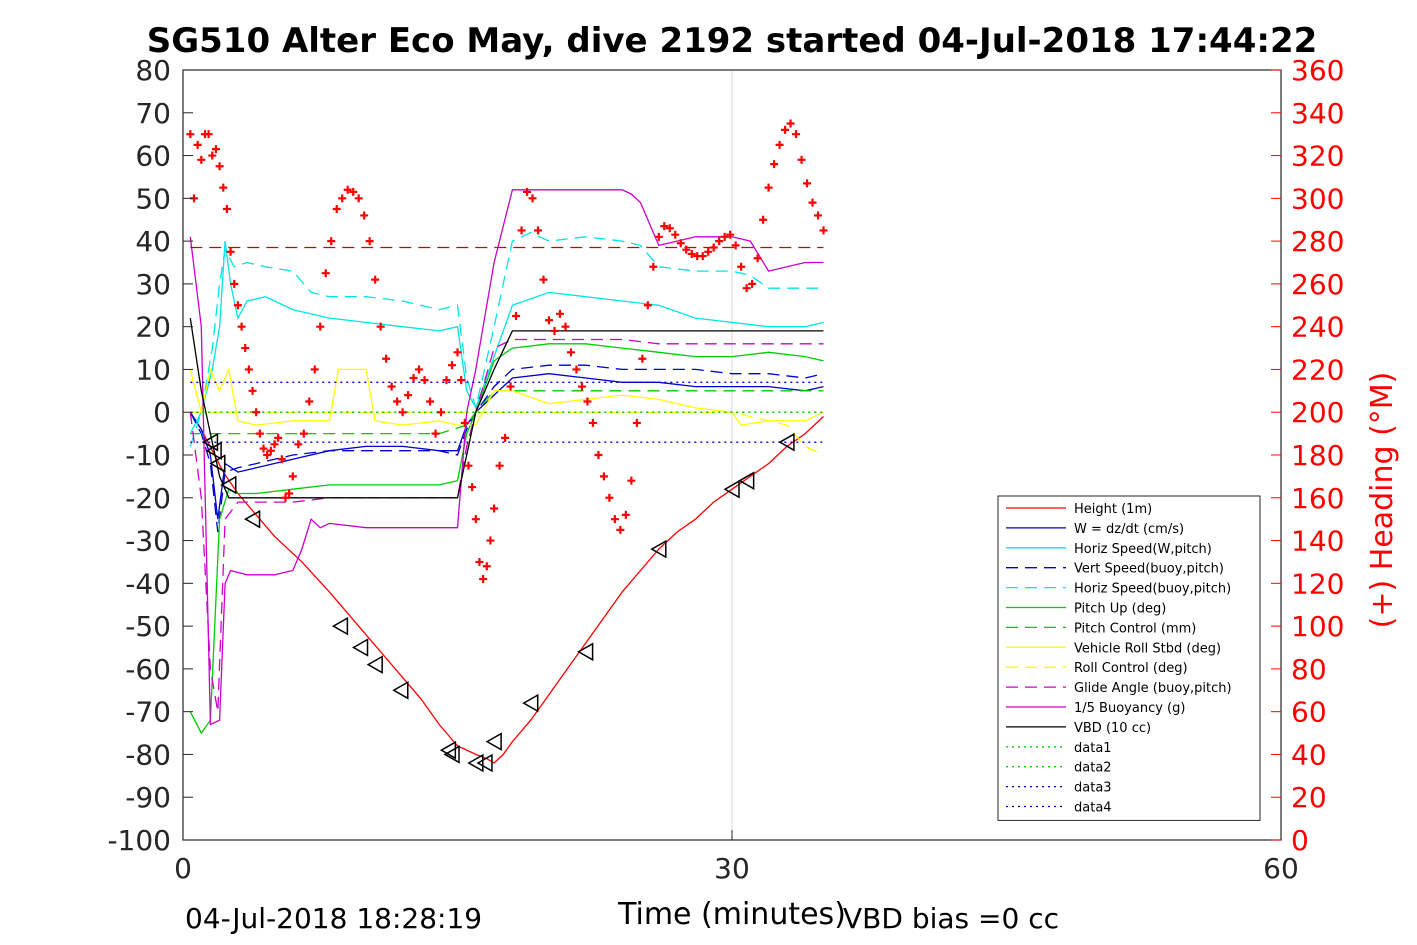  What do you see at coordinates (1129, 708) in the screenshot?
I see `legend-label: 1/5 Buoyancy (g)` at bounding box center [1129, 708].